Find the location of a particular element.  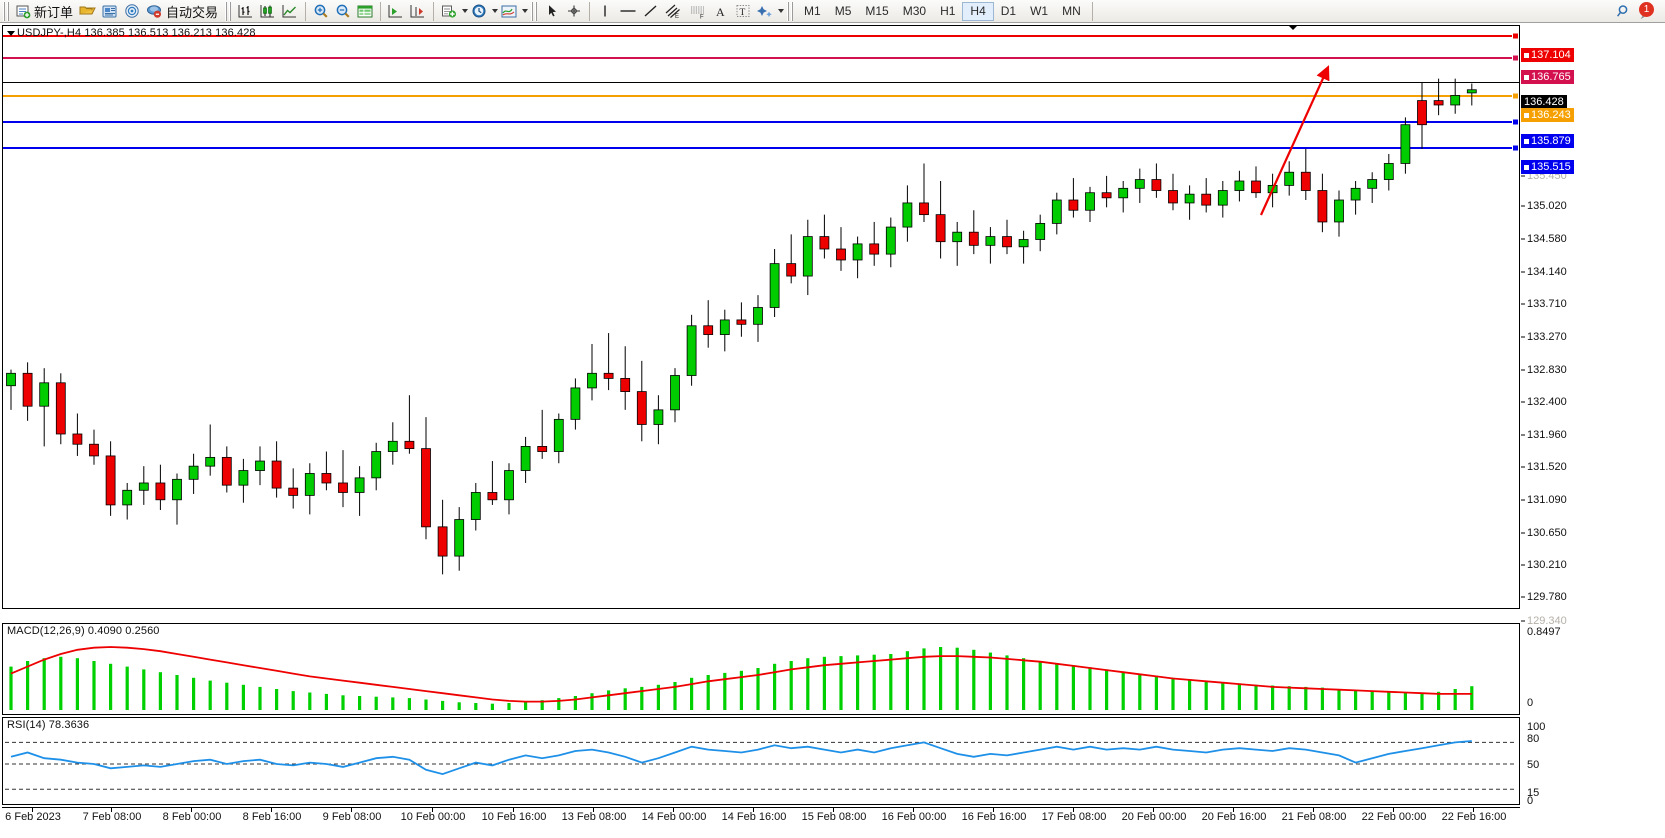

rsi-axis: 100 80 50 15 0 is located at coordinates (1593, 762).